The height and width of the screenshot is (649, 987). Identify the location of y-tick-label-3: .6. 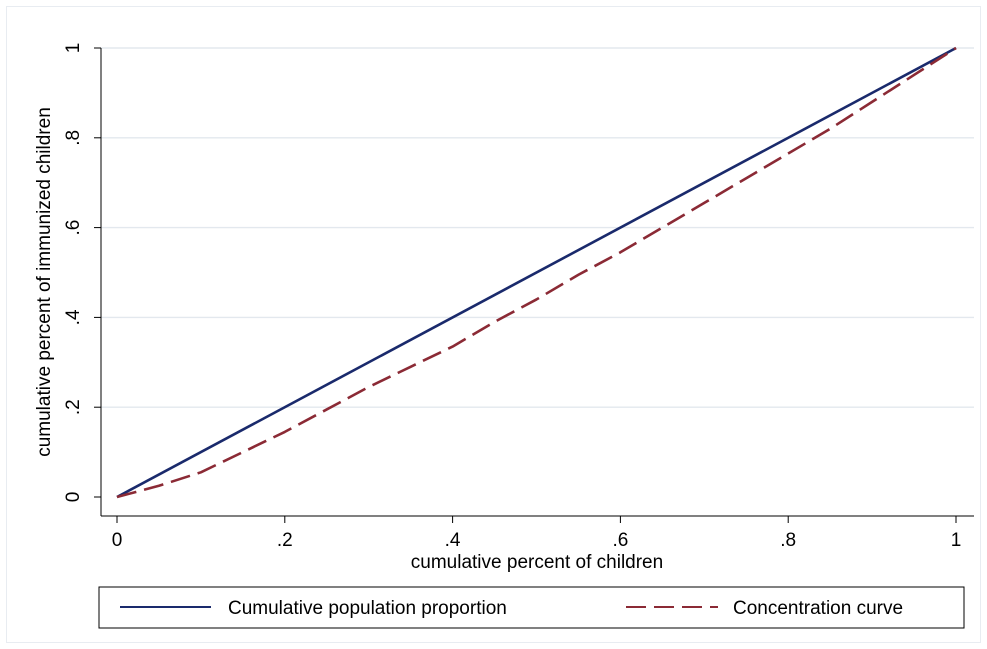
(73, 228).